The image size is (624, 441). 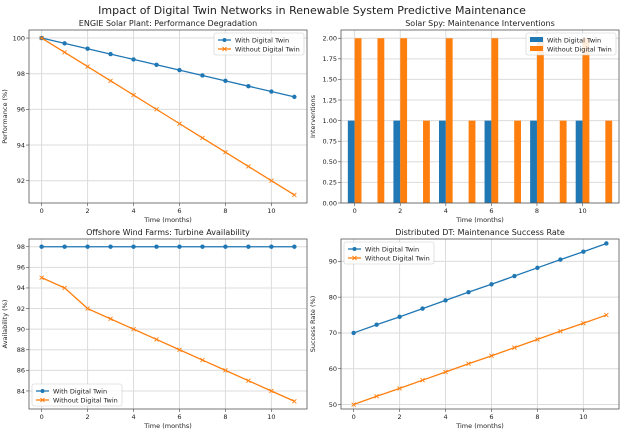 I want to click on subplot-title: Solar Spy: Maintenance Interventions, so click(x=480, y=23).